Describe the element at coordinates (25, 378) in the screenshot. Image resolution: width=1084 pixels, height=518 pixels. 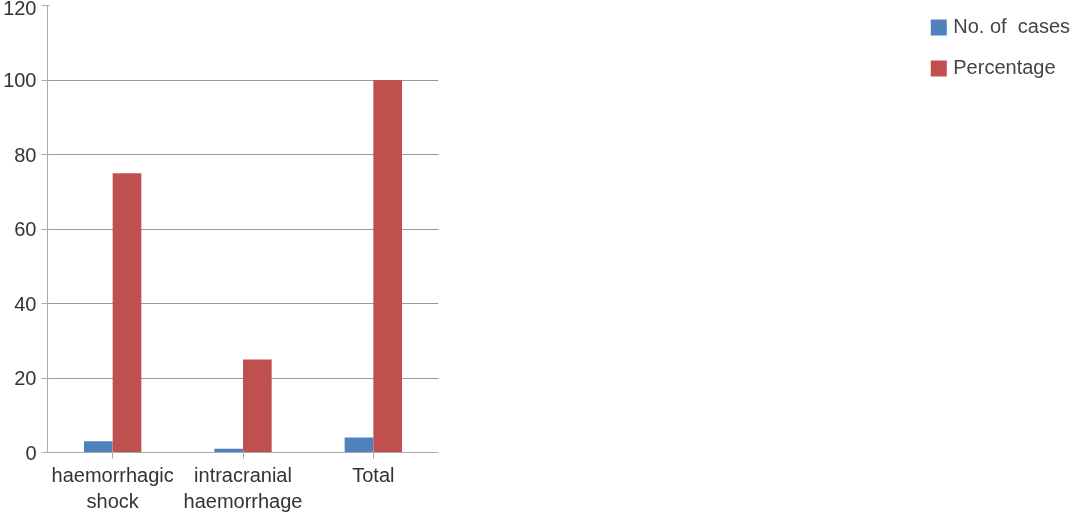
I see `y-tick-label: 20` at that location.